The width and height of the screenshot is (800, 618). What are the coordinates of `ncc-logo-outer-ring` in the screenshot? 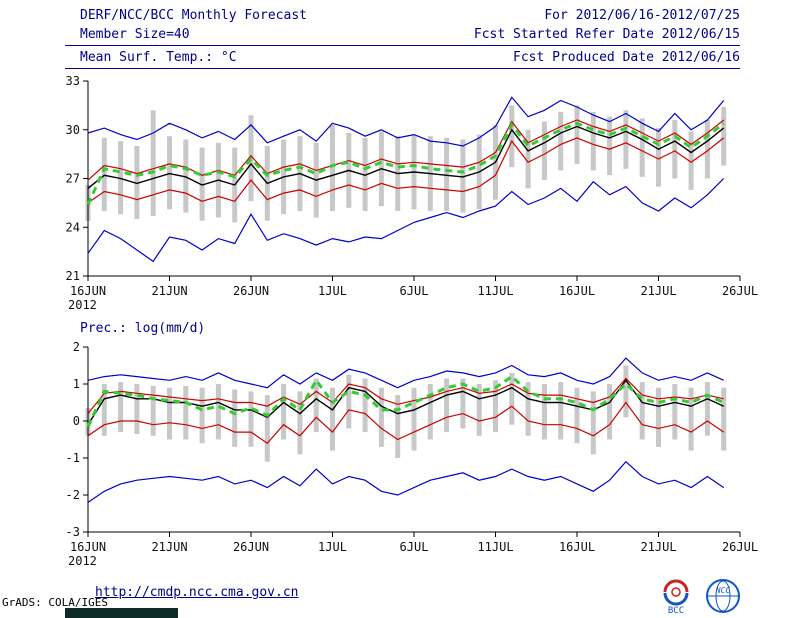 It's located at (723, 596).